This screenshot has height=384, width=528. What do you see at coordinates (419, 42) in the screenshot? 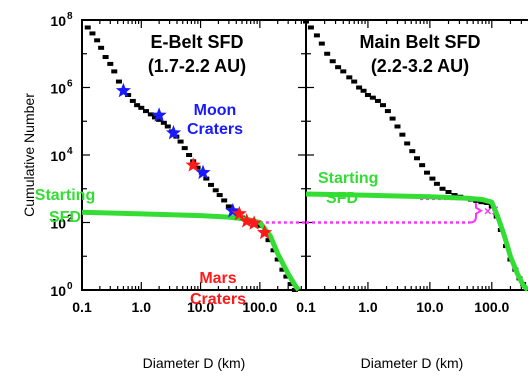
I see `panel-title: Main Belt SFD` at bounding box center [419, 42].